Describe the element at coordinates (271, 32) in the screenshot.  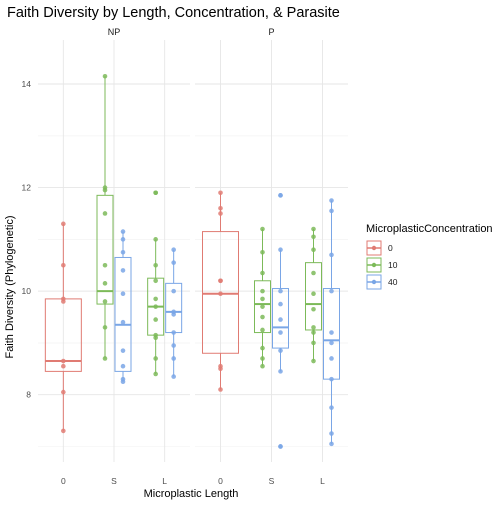
I see `facet-label: P` at that location.